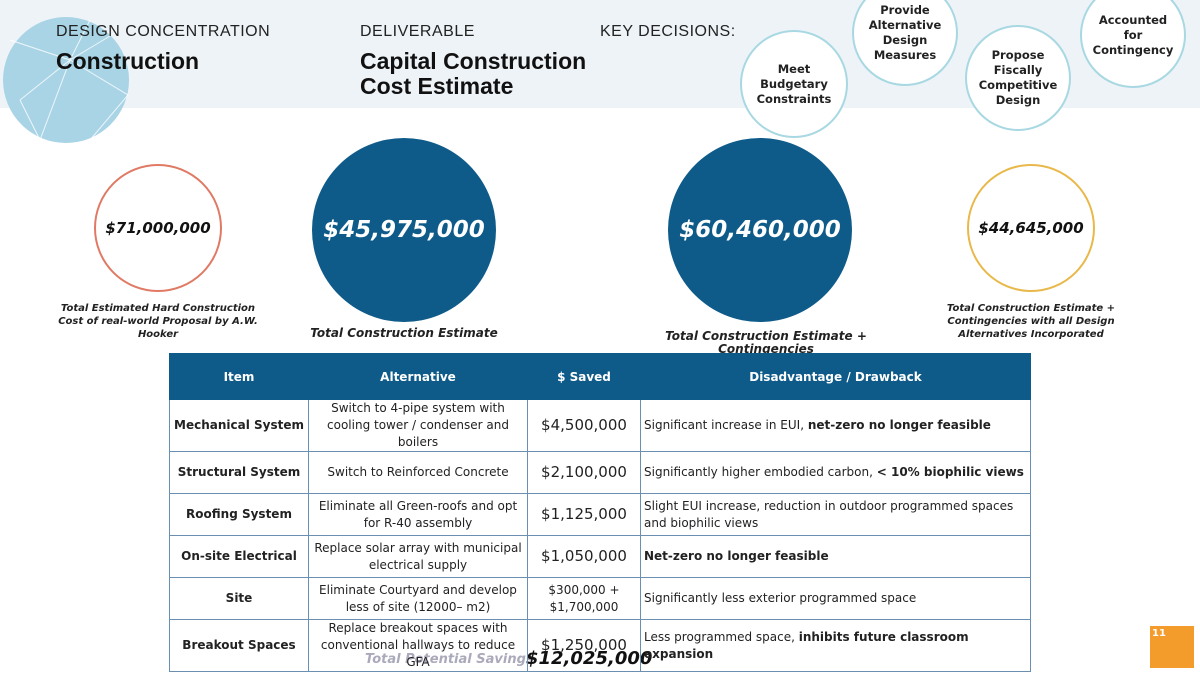 The width and height of the screenshot is (1200, 674). What do you see at coordinates (950, 472) in the screenshot?
I see `bold-text: < 10% biophilic views` at bounding box center [950, 472].